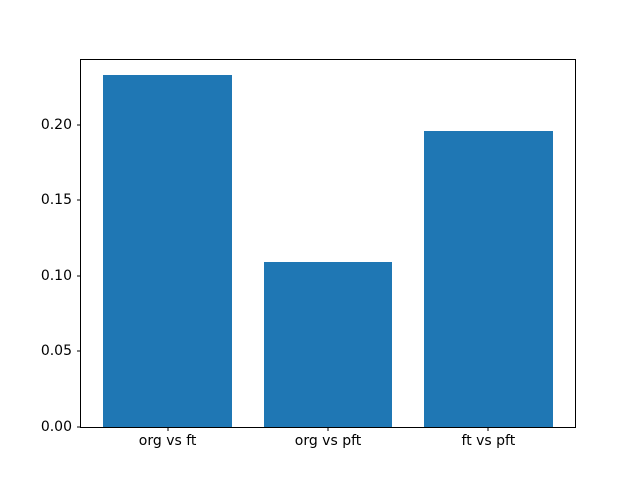 Image resolution: width=640 pixels, height=480 pixels. Describe the element at coordinates (79, 351) in the screenshot. I see `y-tick-mark-0.05` at that location.